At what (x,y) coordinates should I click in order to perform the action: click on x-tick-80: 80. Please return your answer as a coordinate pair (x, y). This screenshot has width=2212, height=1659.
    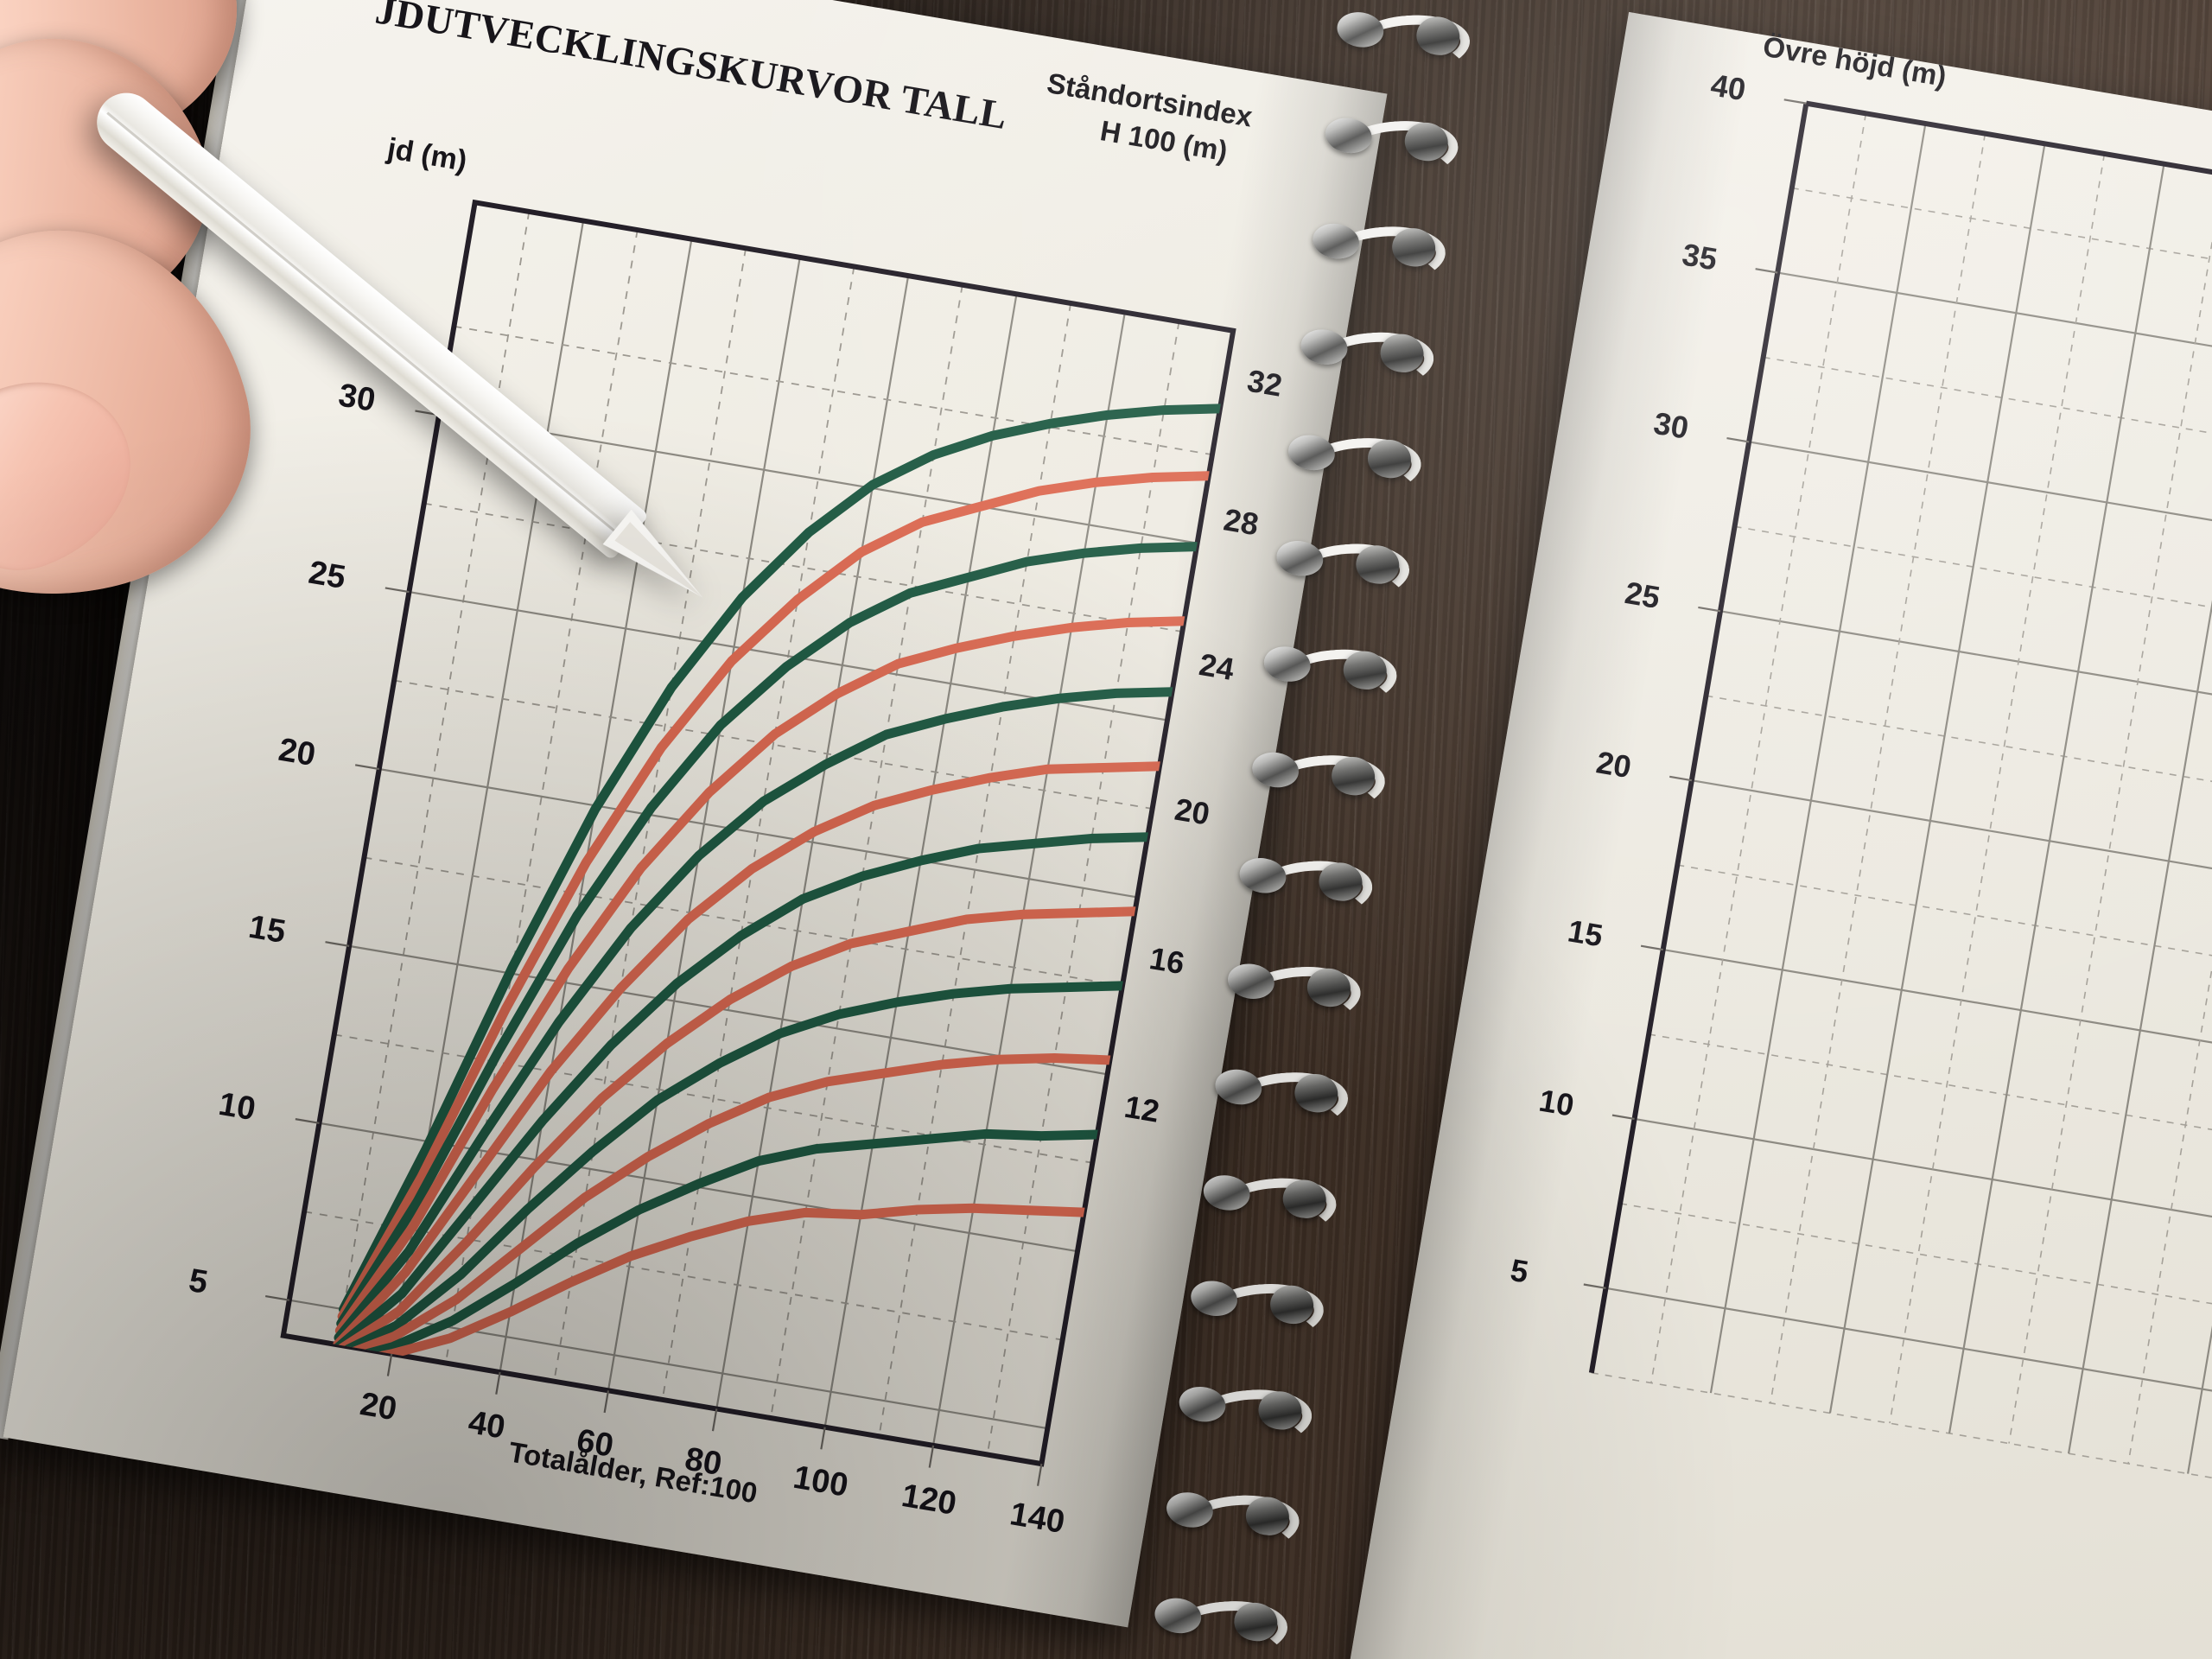
    Looking at the image, I should click on (703, 1462).